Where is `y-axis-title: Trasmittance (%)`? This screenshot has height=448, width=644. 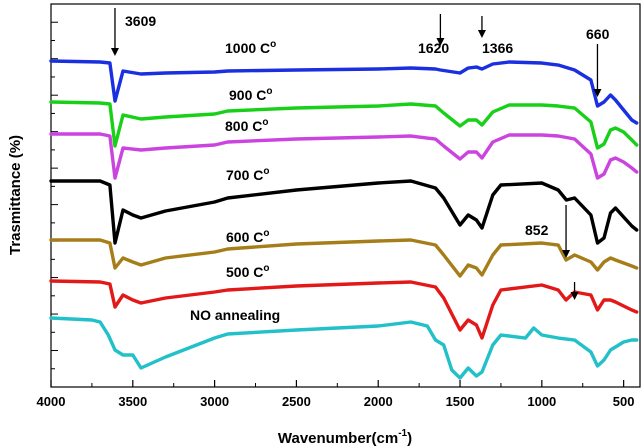 y-axis-title: Trasmittance (%) is located at coordinates (15, 195).